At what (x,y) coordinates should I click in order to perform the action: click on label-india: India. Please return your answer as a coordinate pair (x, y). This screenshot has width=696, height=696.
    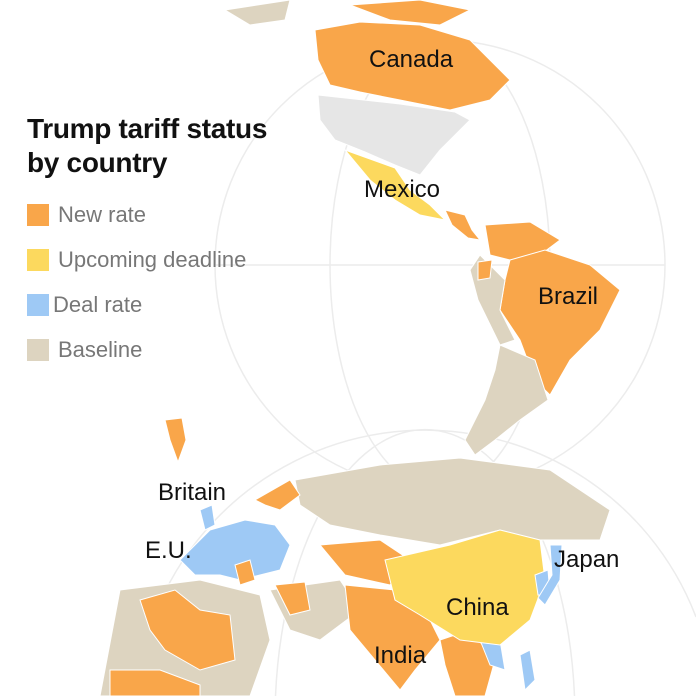
    Looking at the image, I should click on (400, 655).